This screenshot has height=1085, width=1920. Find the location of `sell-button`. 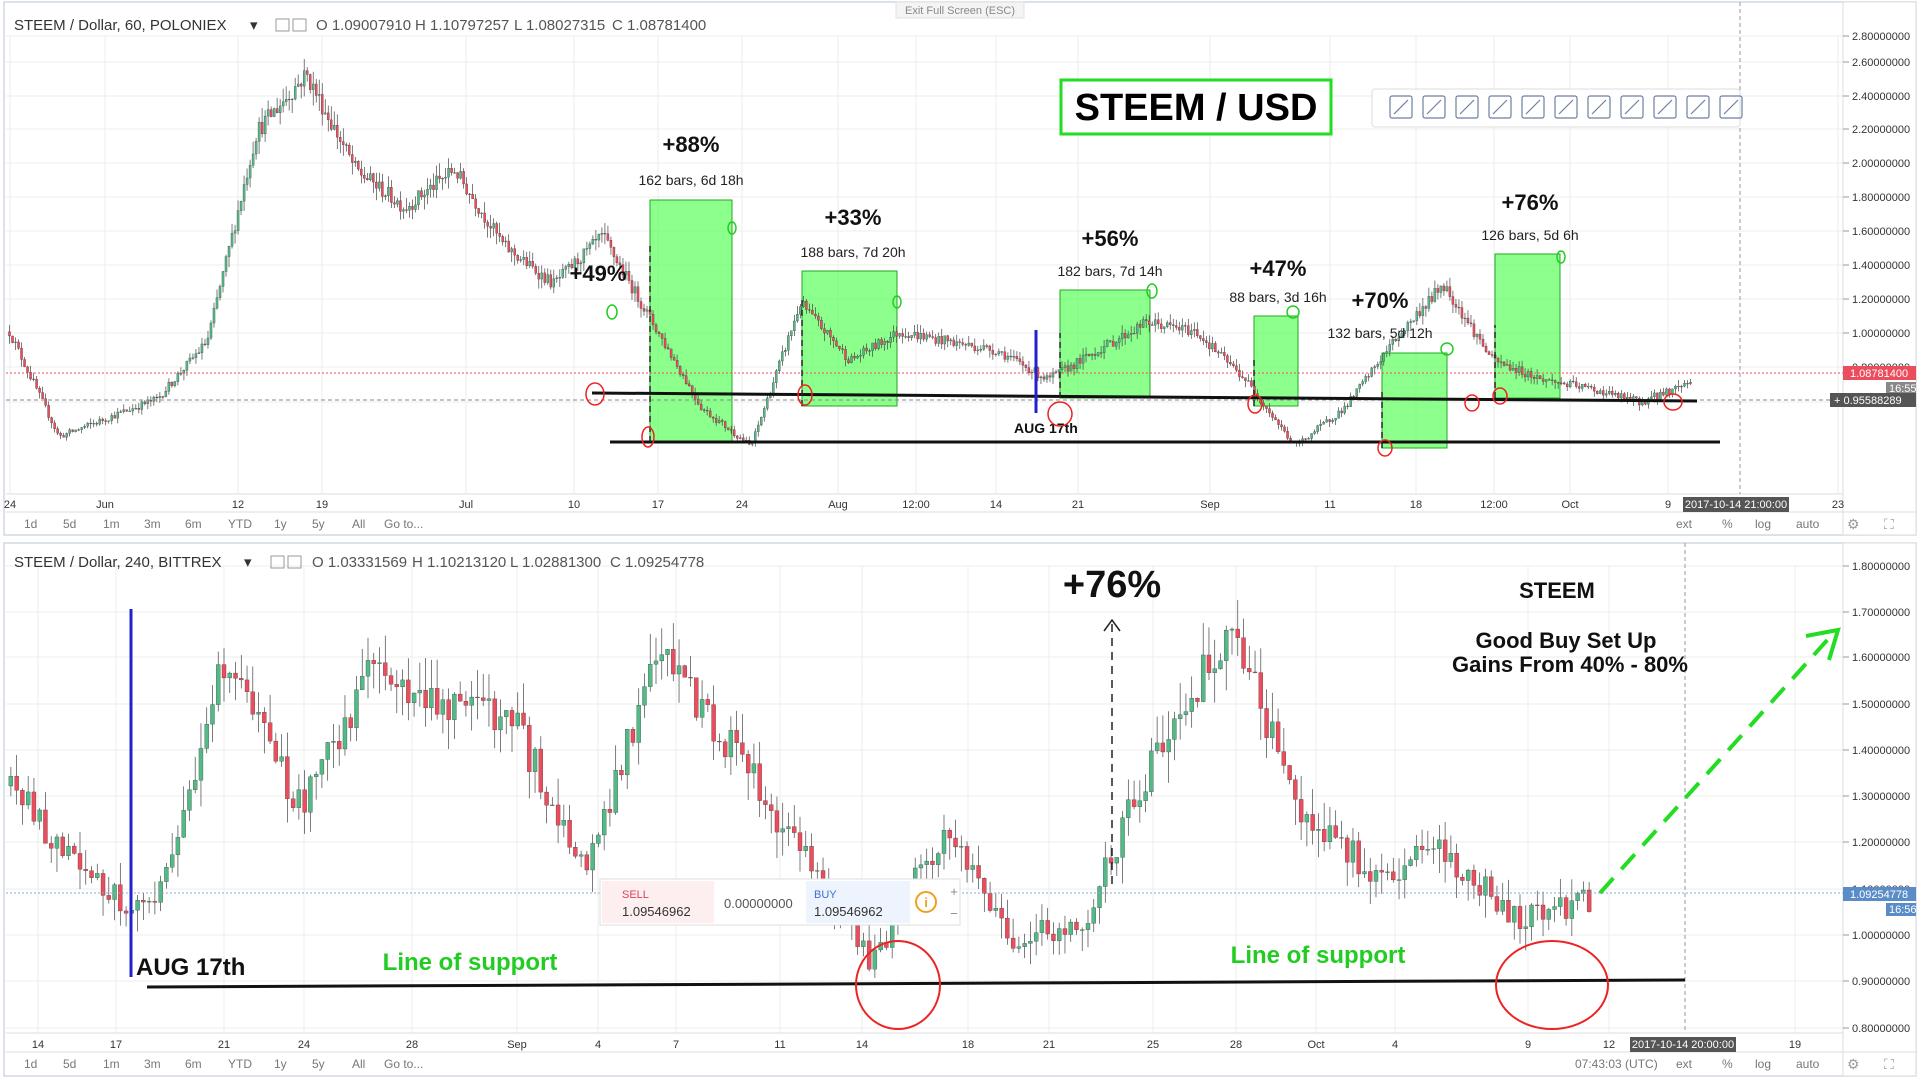

sell-button is located at coordinates (658, 902).